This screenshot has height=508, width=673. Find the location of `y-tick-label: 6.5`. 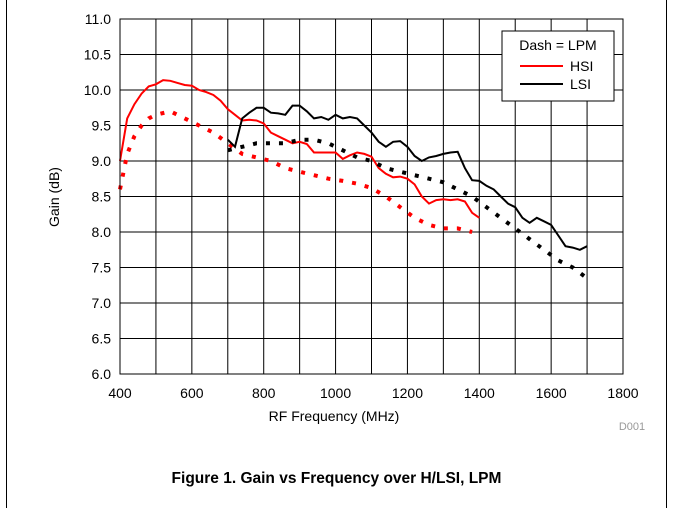

y-tick-label: 6.5 is located at coordinates (102, 339).